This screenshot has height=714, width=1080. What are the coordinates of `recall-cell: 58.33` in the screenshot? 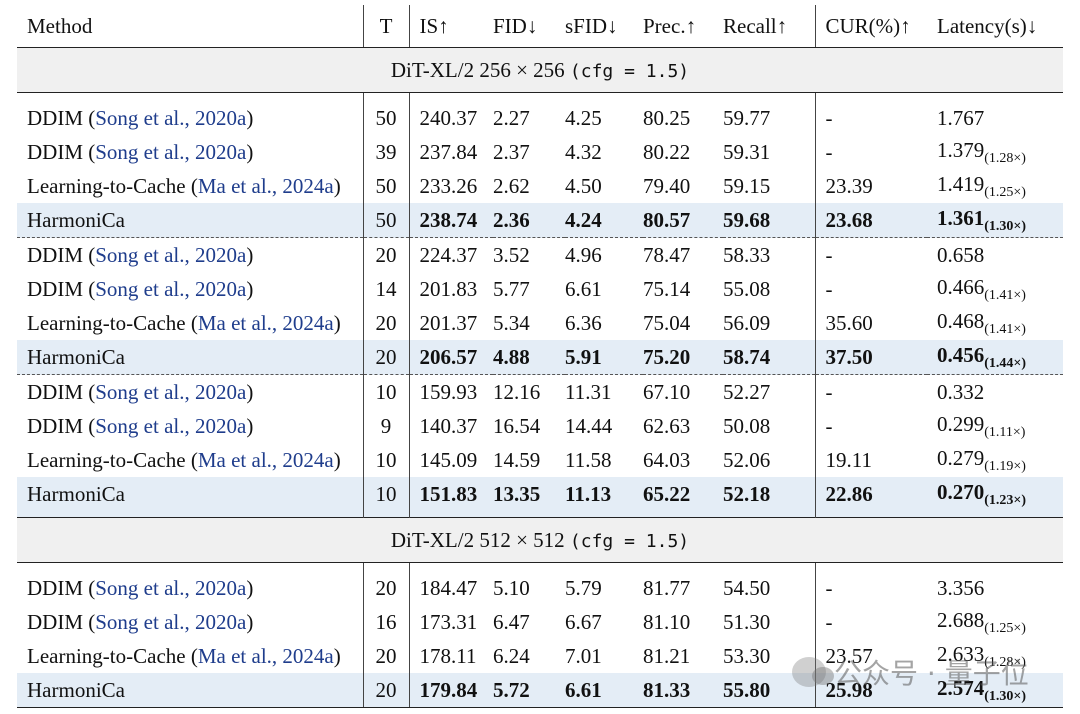 It's located at (747, 254).